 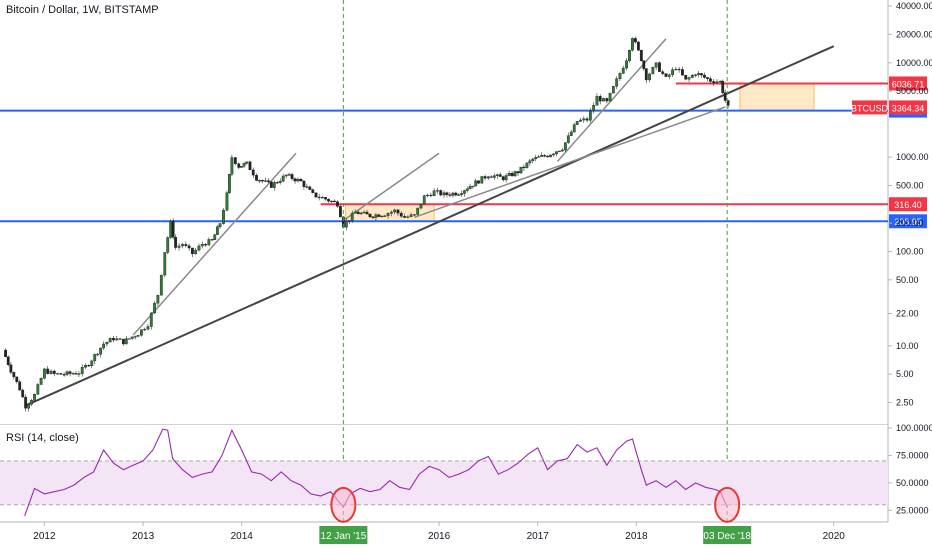 I want to click on price-tick-label-1: 20000.00, so click(x=914, y=34).